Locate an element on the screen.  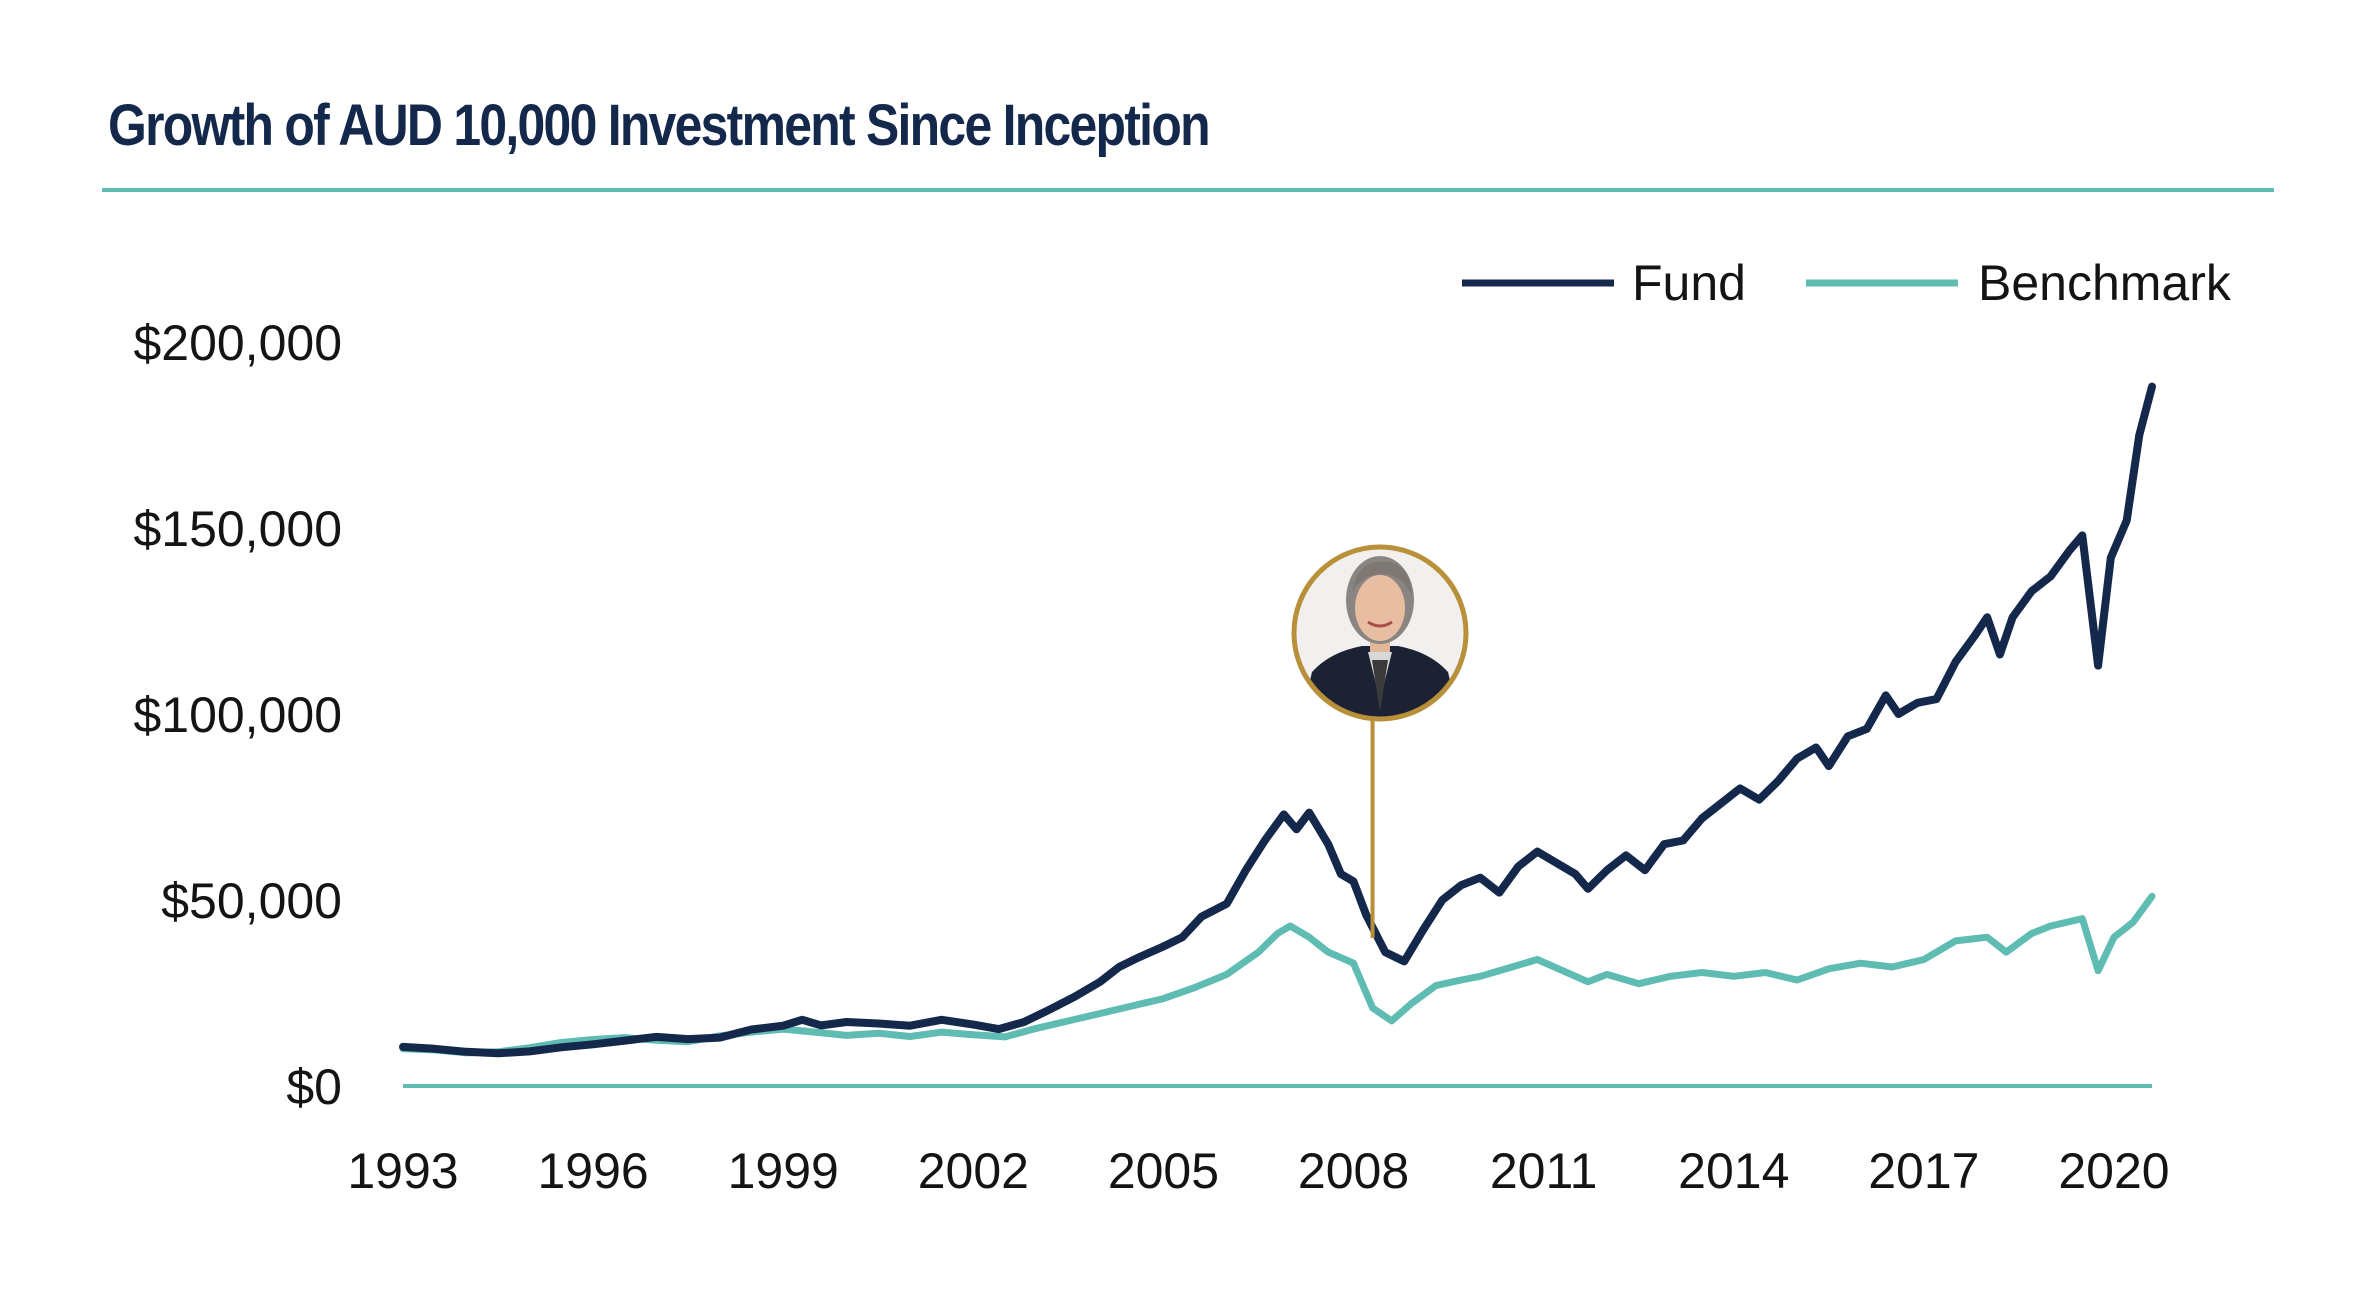
portrait-photo-icon is located at coordinates (1380, 633).